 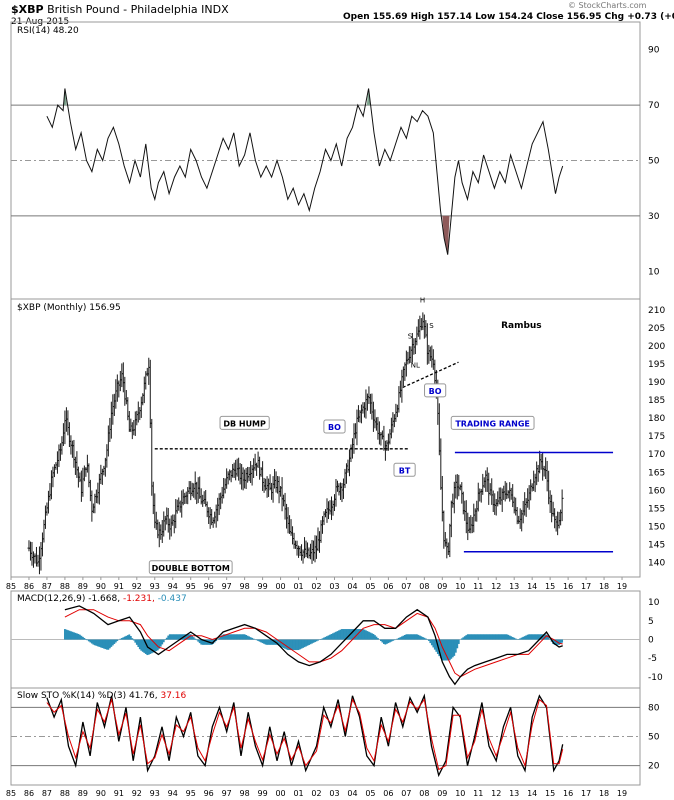 I want to click on sto-ytick-50: 50, so click(x=654, y=738).